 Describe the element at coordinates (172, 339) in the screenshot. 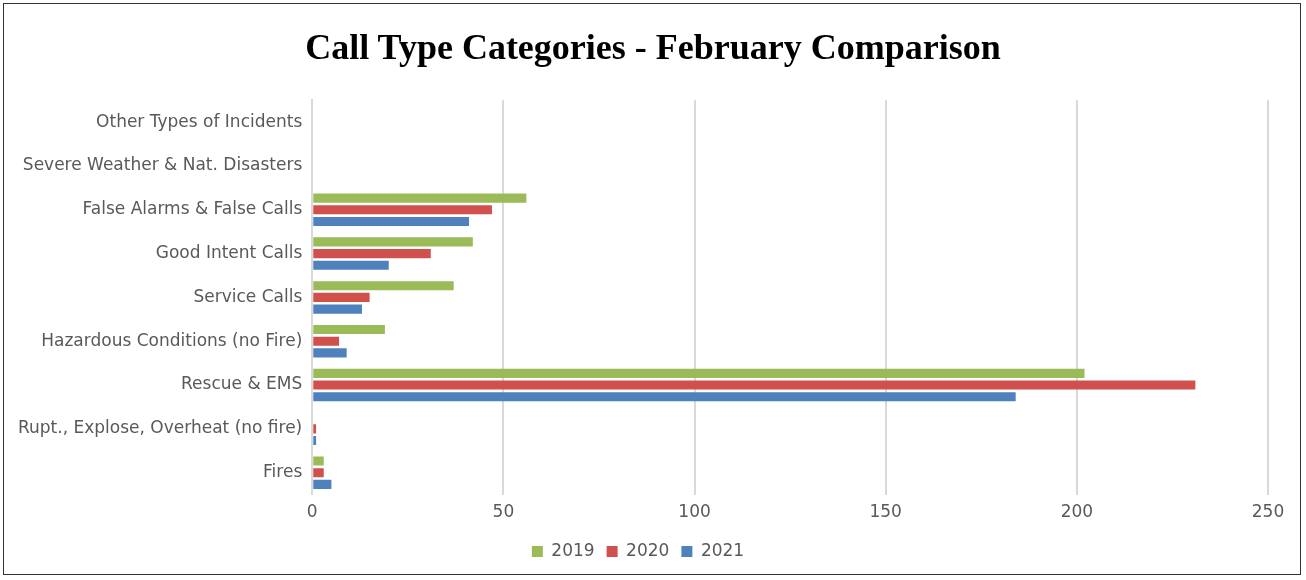

I see `y-tick-label: Hazardous Conditions (no Fire)` at that location.